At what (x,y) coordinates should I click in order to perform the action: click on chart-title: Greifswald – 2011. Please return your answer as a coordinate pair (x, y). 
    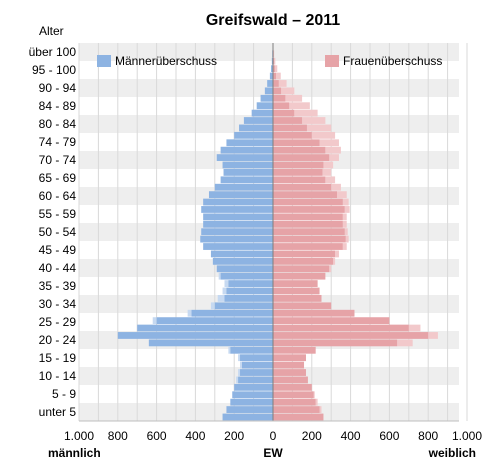
    Looking at the image, I should click on (273, 20).